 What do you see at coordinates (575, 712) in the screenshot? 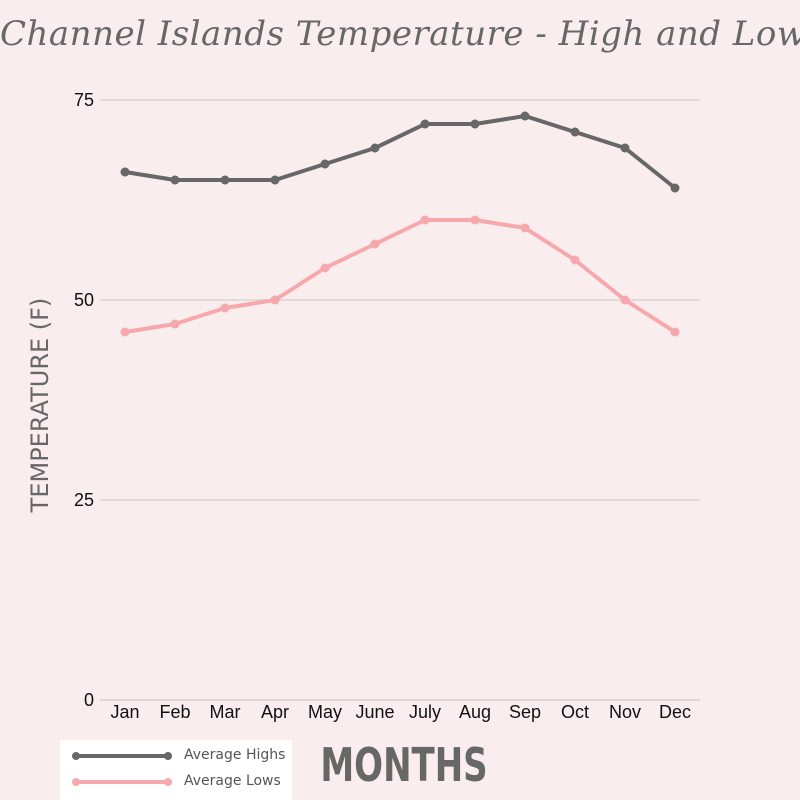
I see `x-tick-label: Oct` at bounding box center [575, 712].